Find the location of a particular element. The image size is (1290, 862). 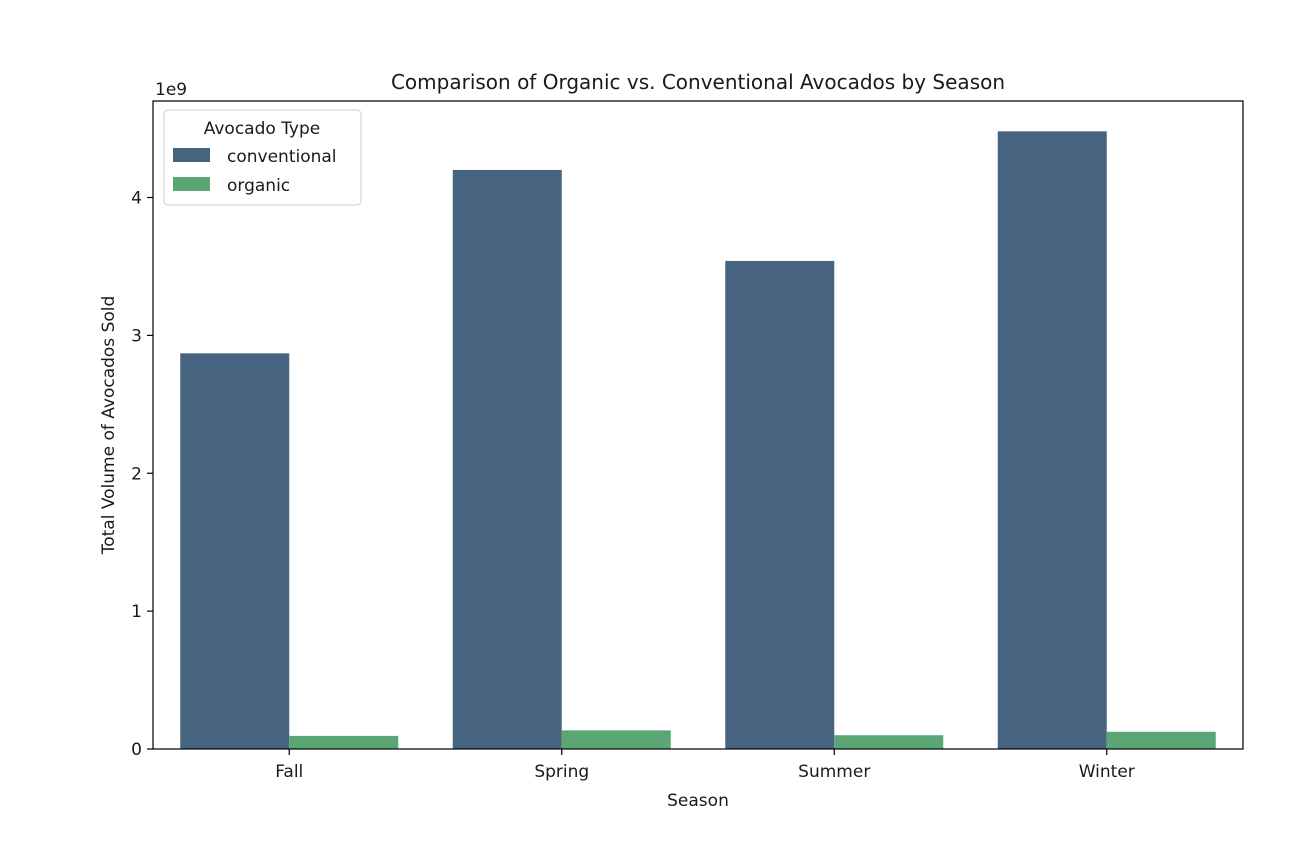

legend-swatch-organic is located at coordinates (191, 184).